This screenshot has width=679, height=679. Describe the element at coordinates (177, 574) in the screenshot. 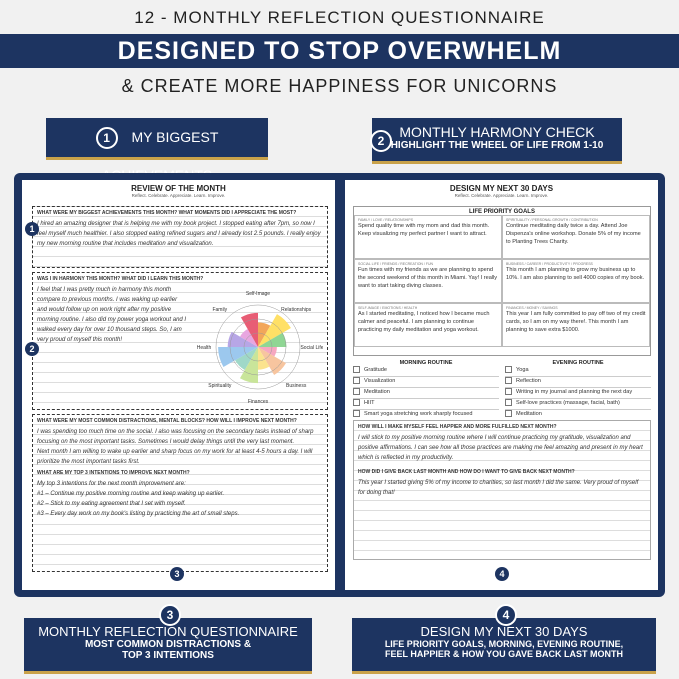

I see `marker: 3` at that location.